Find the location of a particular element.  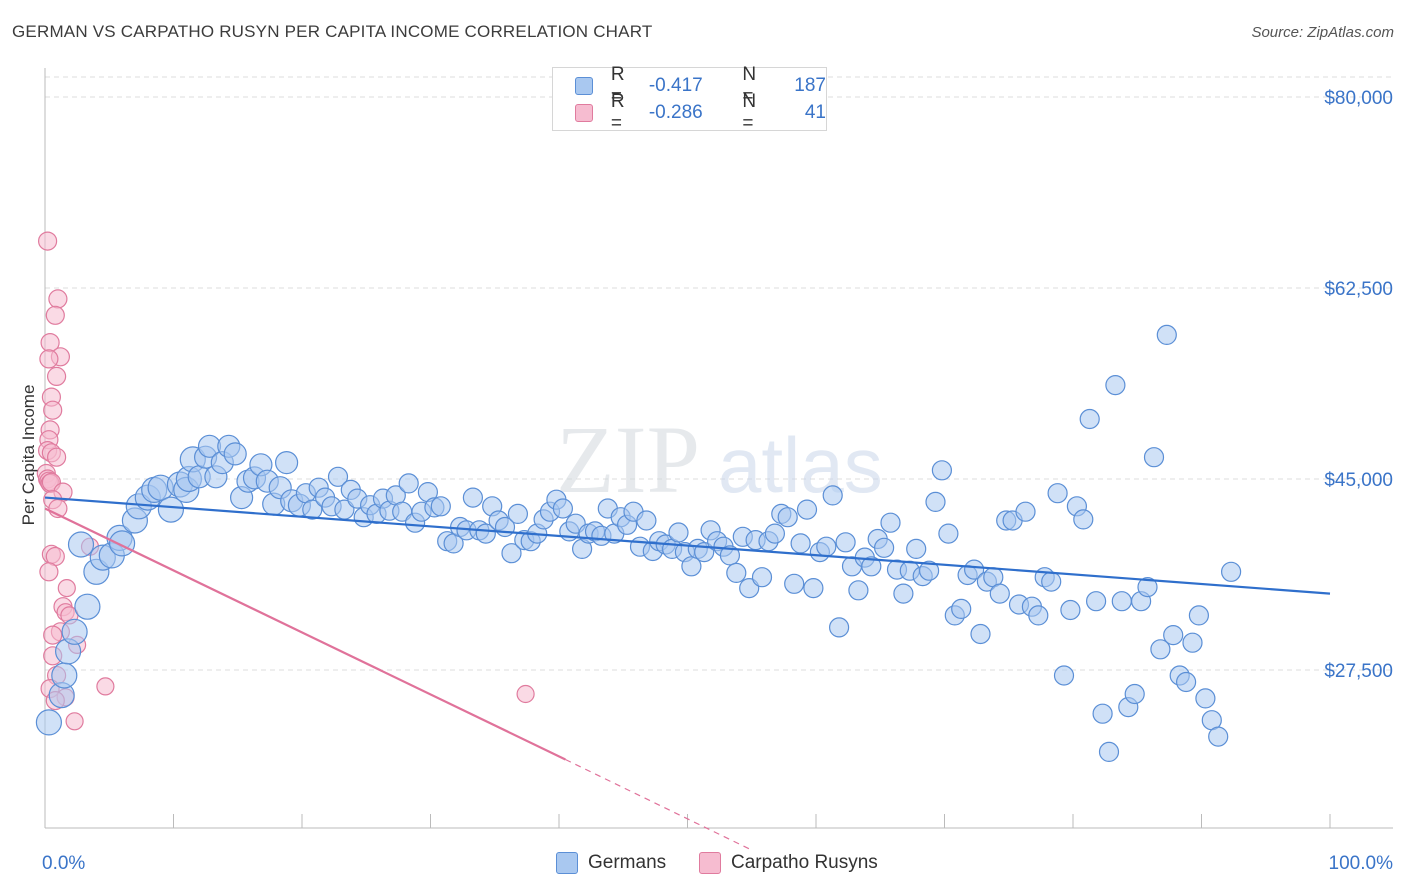

legend: R = -0.417 N = 187 R = -0.286 N = 41 is located at coordinates (689, 99).